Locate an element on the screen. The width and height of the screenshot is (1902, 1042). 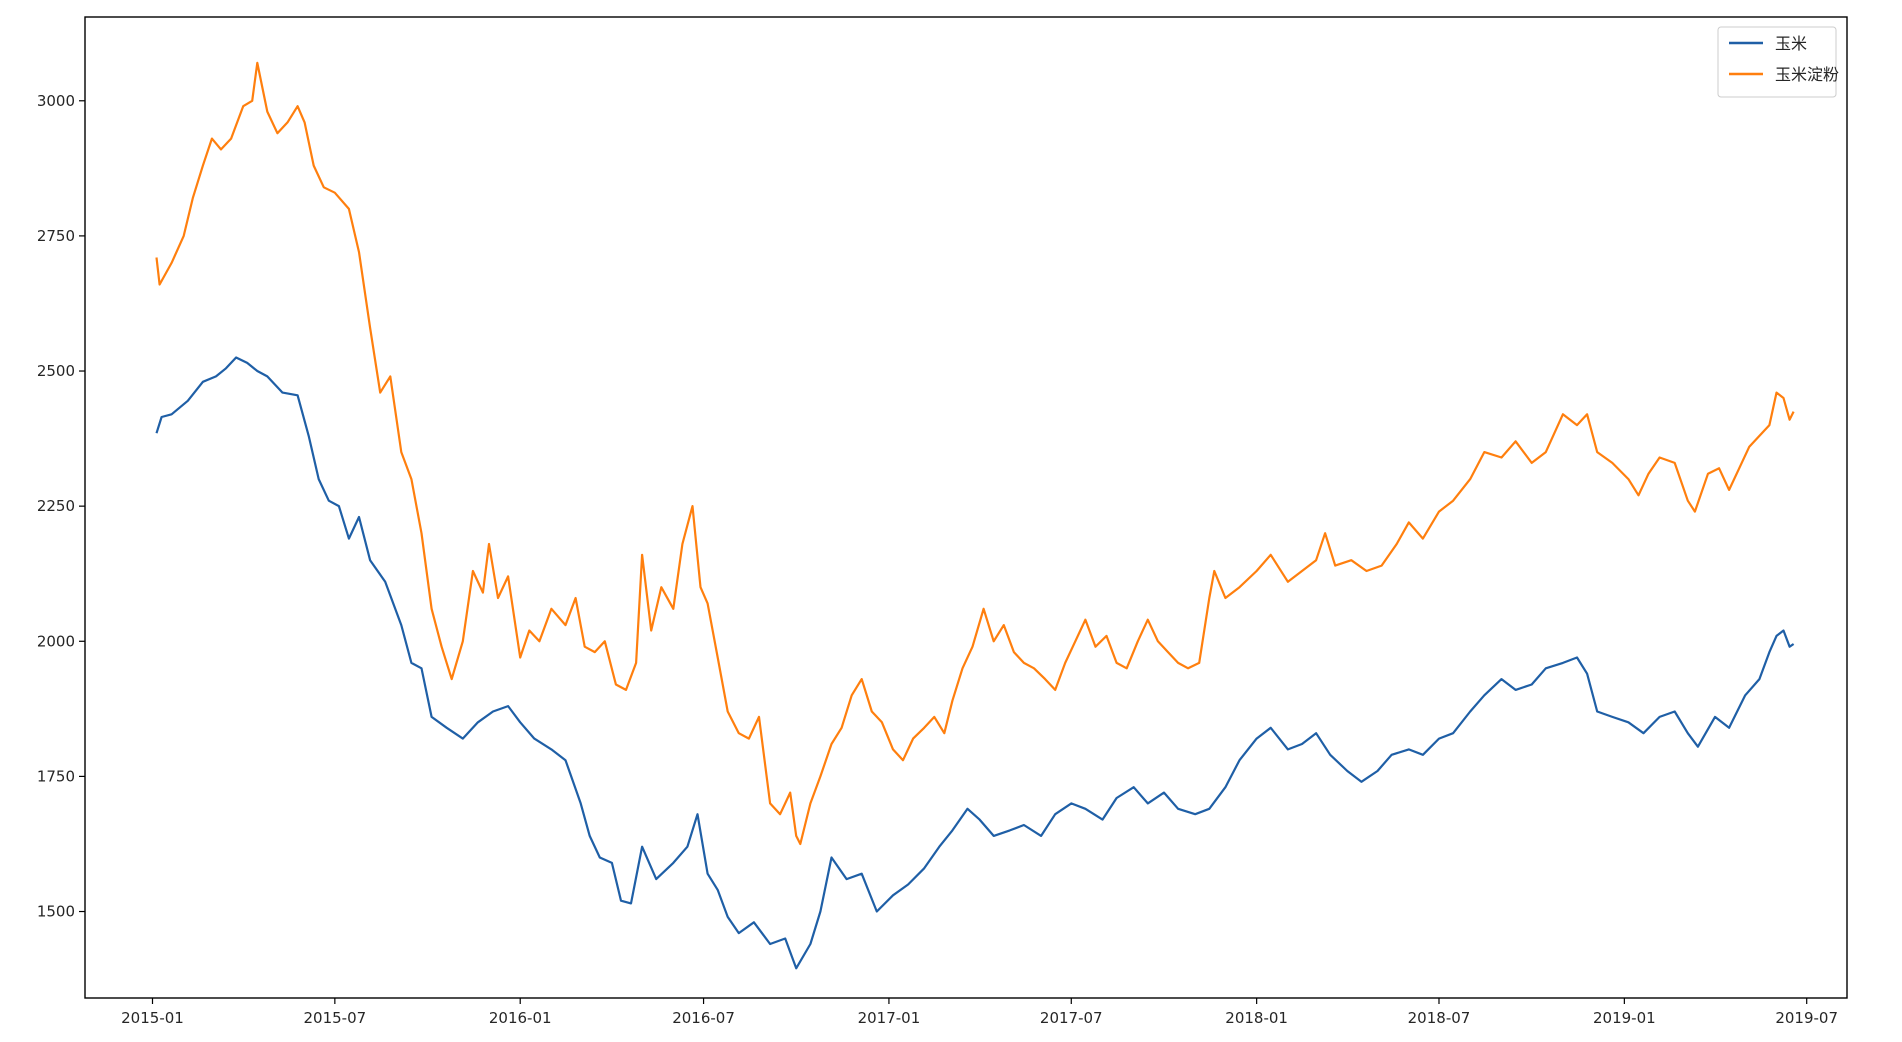
legend-label-corn-starch: 玉米淀粉 is located at coordinates (1807, 74).